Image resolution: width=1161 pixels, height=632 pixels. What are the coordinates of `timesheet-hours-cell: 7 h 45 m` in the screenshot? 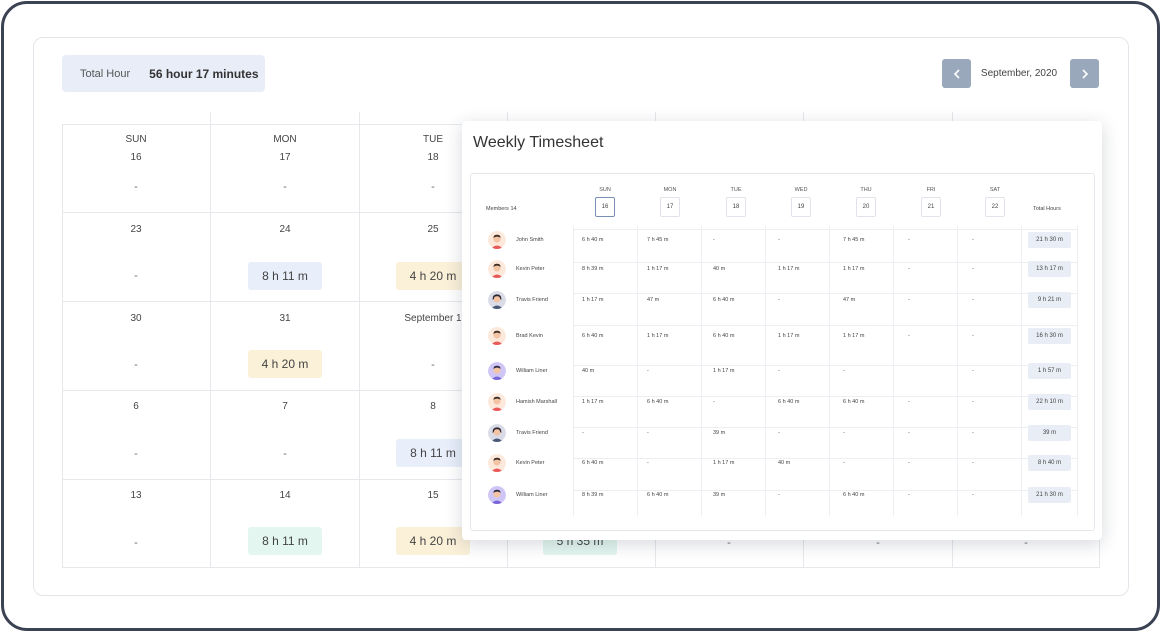 It's located at (658, 240).